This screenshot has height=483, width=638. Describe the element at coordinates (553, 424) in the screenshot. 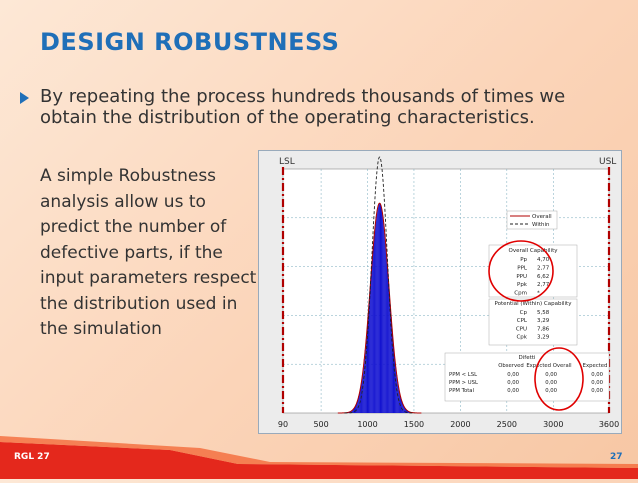

I see `x-tick-label: 3000` at that location.